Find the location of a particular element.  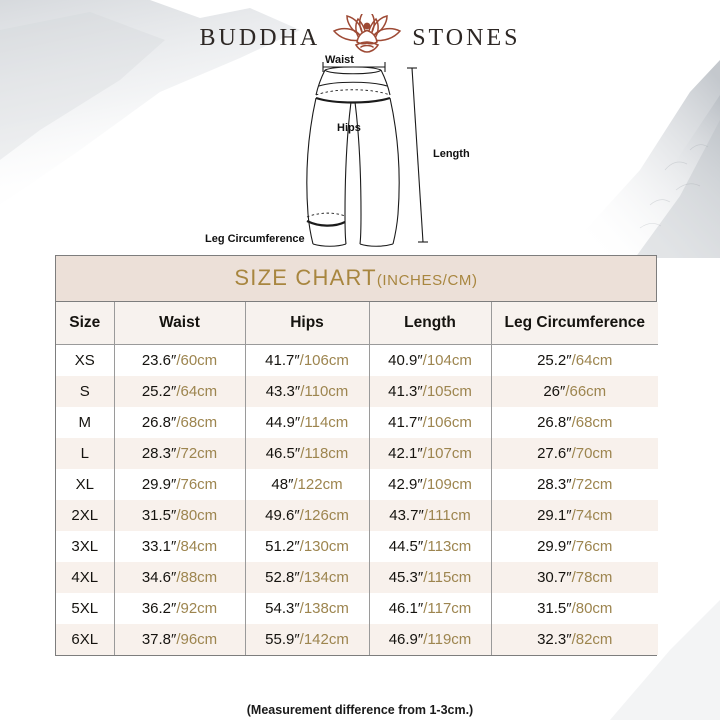

cell-size: 5XL is located at coordinates (85, 608).